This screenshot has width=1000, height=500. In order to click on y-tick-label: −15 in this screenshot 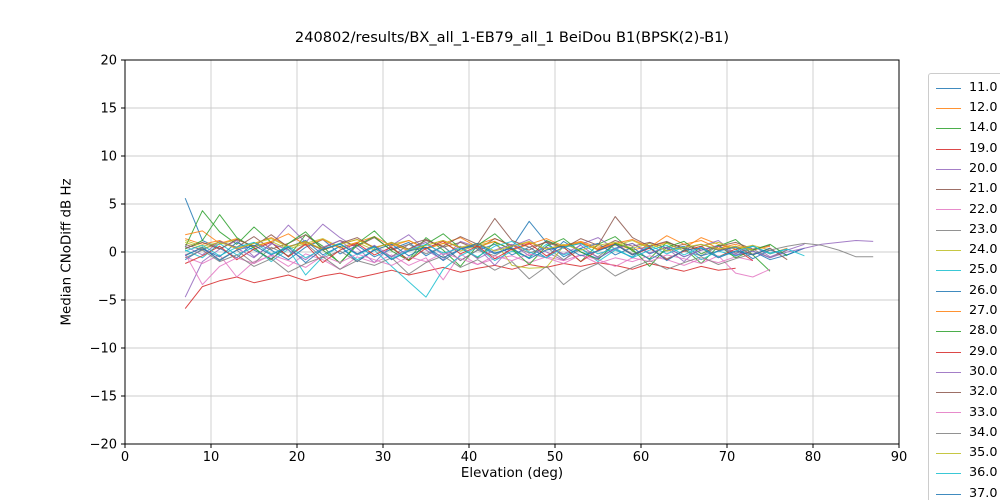, I will do `click(103, 397)`.